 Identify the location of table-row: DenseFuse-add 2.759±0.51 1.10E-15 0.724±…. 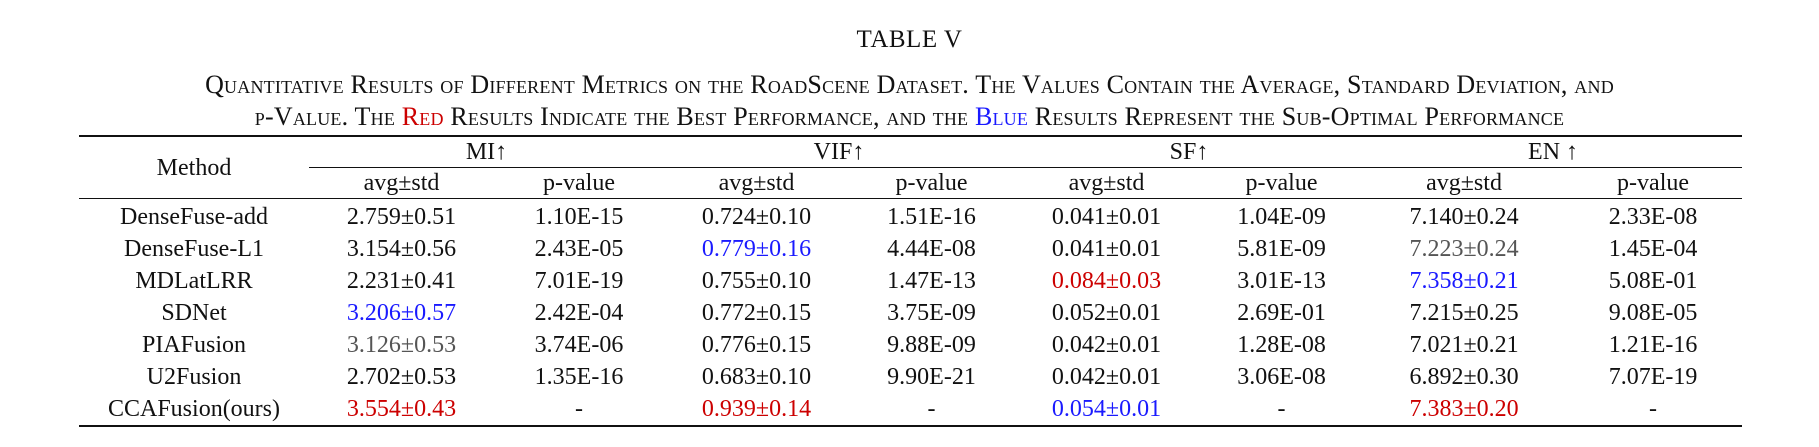
(910, 216).